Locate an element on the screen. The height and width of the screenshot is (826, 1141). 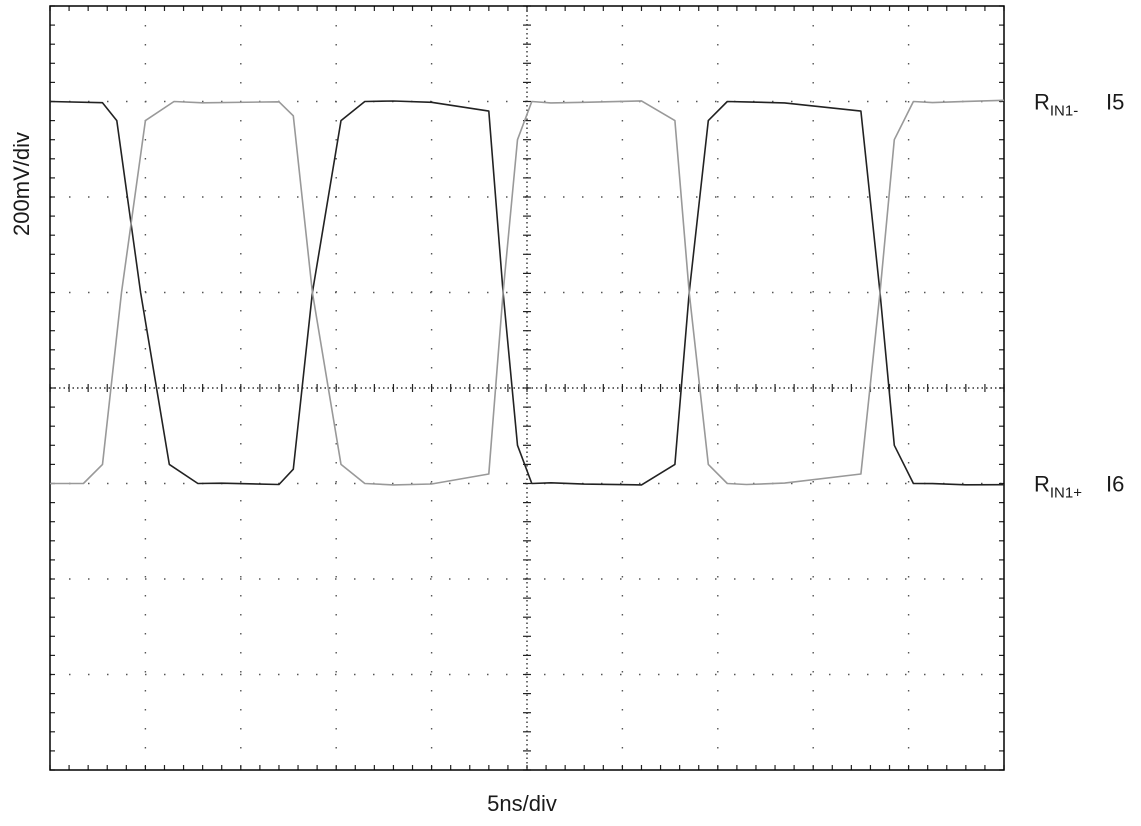
channel-marker-rin1-minus: I5 is located at coordinates (1115, 102).